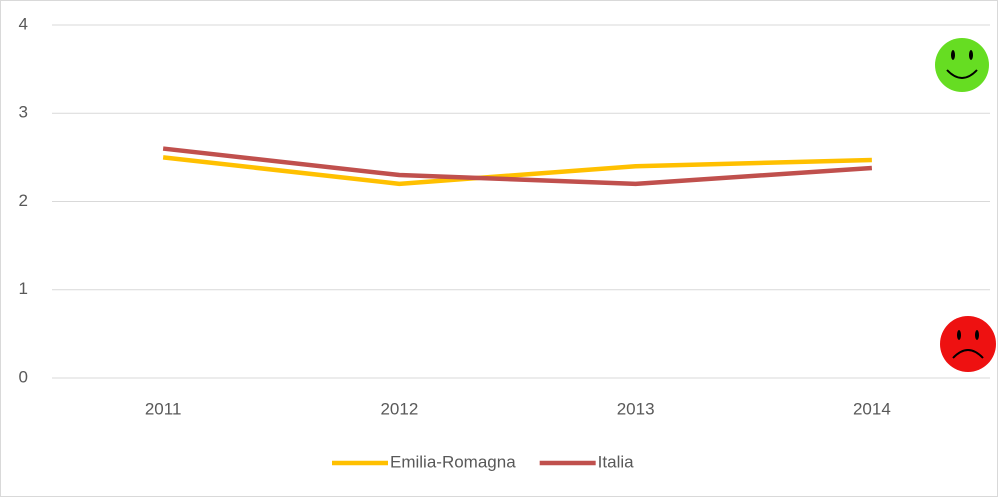 The width and height of the screenshot is (998, 497). Describe the element at coordinates (23, 112) in the screenshot. I see `y-tick-label: 3` at that location.